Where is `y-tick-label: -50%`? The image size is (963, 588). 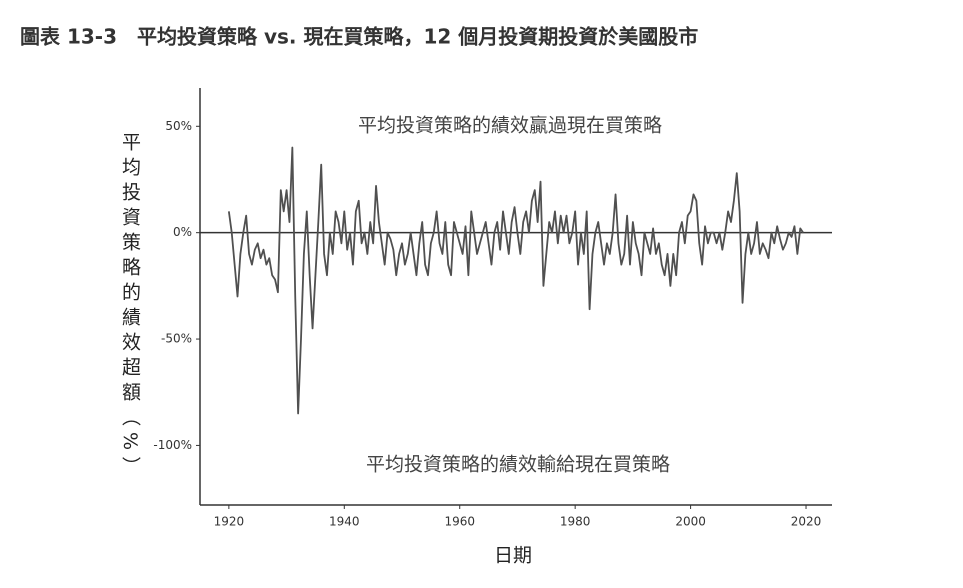
y-tick-label: -50% is located at coordinates (176, 339).